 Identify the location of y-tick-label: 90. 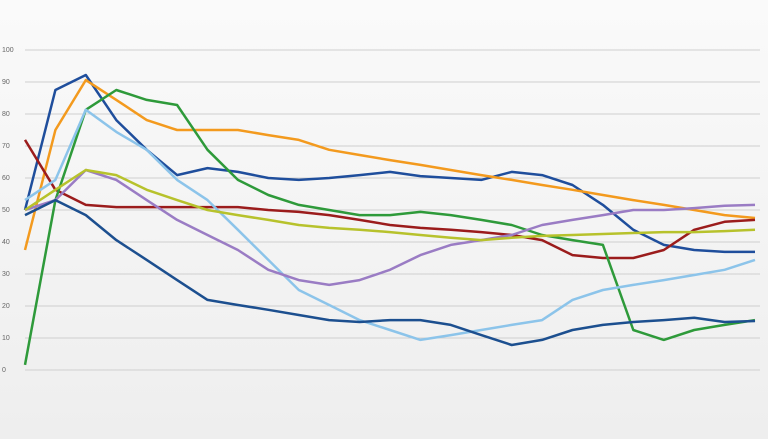
(6, 82).